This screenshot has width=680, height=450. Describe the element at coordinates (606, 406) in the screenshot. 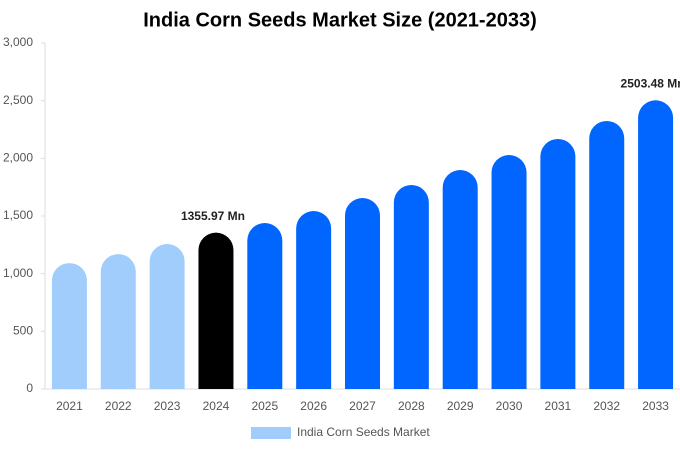

I see `x-tick-label: 2032` at that location.